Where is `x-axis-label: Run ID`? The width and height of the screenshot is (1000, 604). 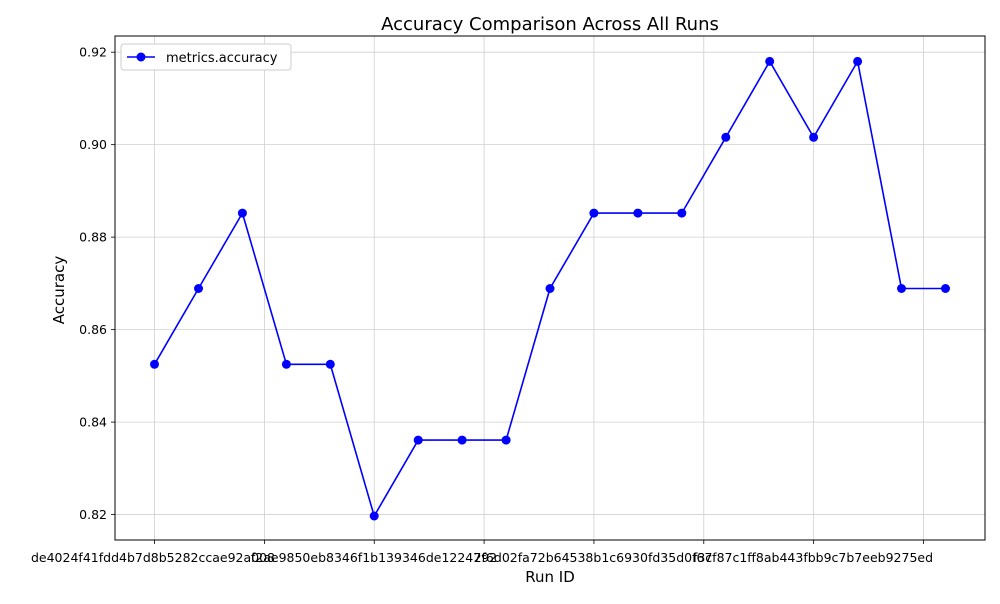 x-axis-label: Run ID is located at coordinates (550, 577).